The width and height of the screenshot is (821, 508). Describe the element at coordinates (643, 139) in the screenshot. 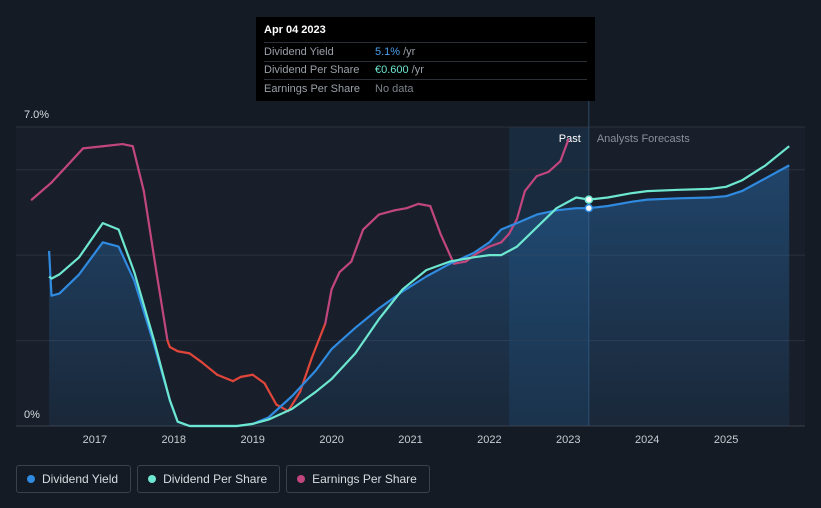

I see `forecast-label: Analysts Forecasts` at that location.